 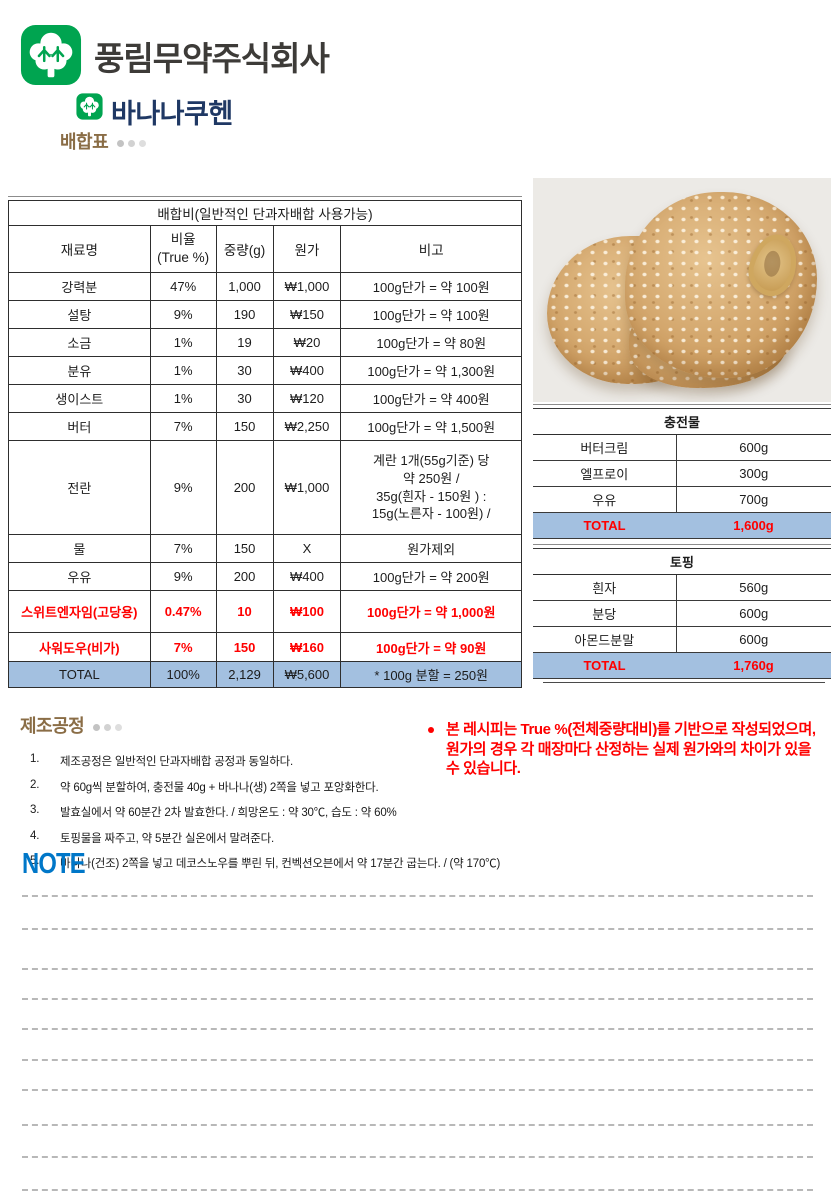 I want to click on cell-note: 원가제외, so click(x=431, y=548).